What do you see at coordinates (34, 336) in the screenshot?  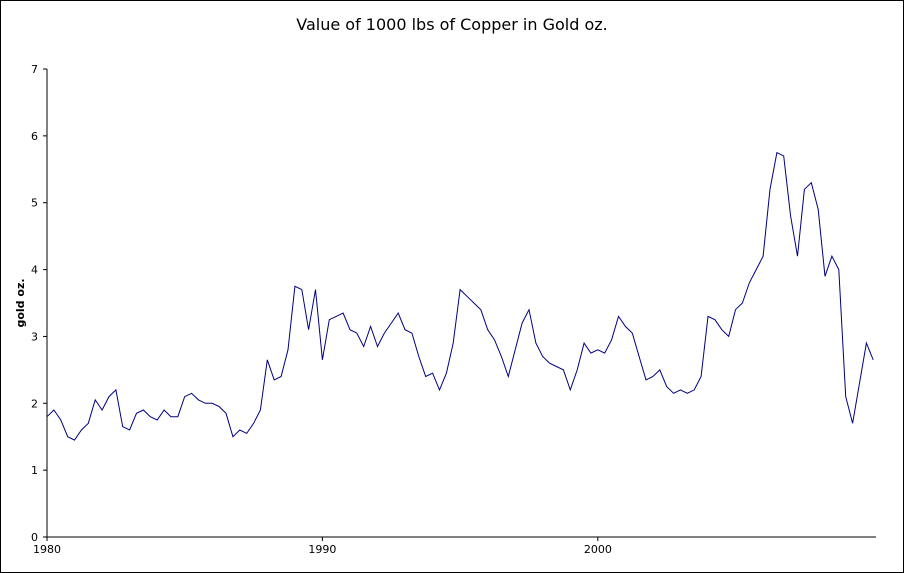 I see `y-tick-label: 3` at bounding box center [34, 336].